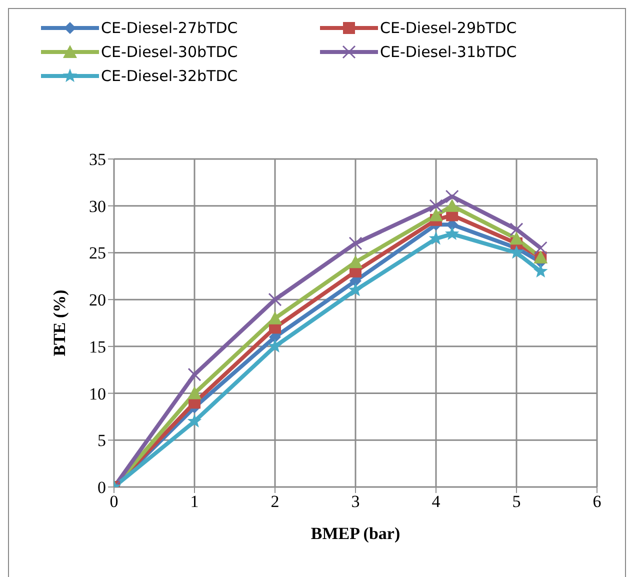 This screenshot has width=637, height=577. I want to click on x-tick-label: 3, so click(355, 502).